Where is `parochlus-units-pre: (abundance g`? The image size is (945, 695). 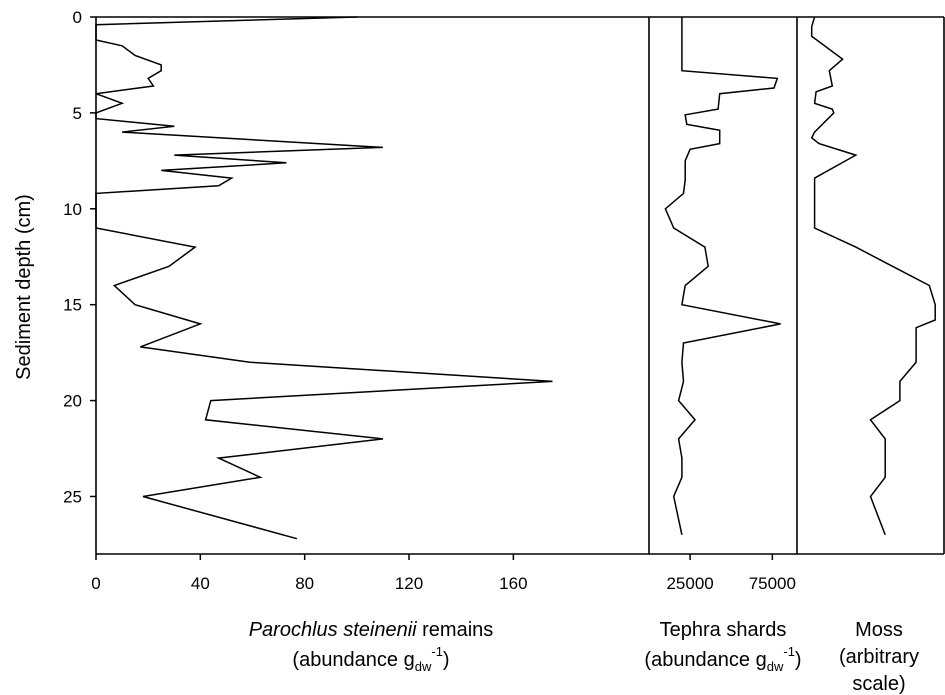 parochlus-units-pre: (abundance g is located at coordinates (353, 660).